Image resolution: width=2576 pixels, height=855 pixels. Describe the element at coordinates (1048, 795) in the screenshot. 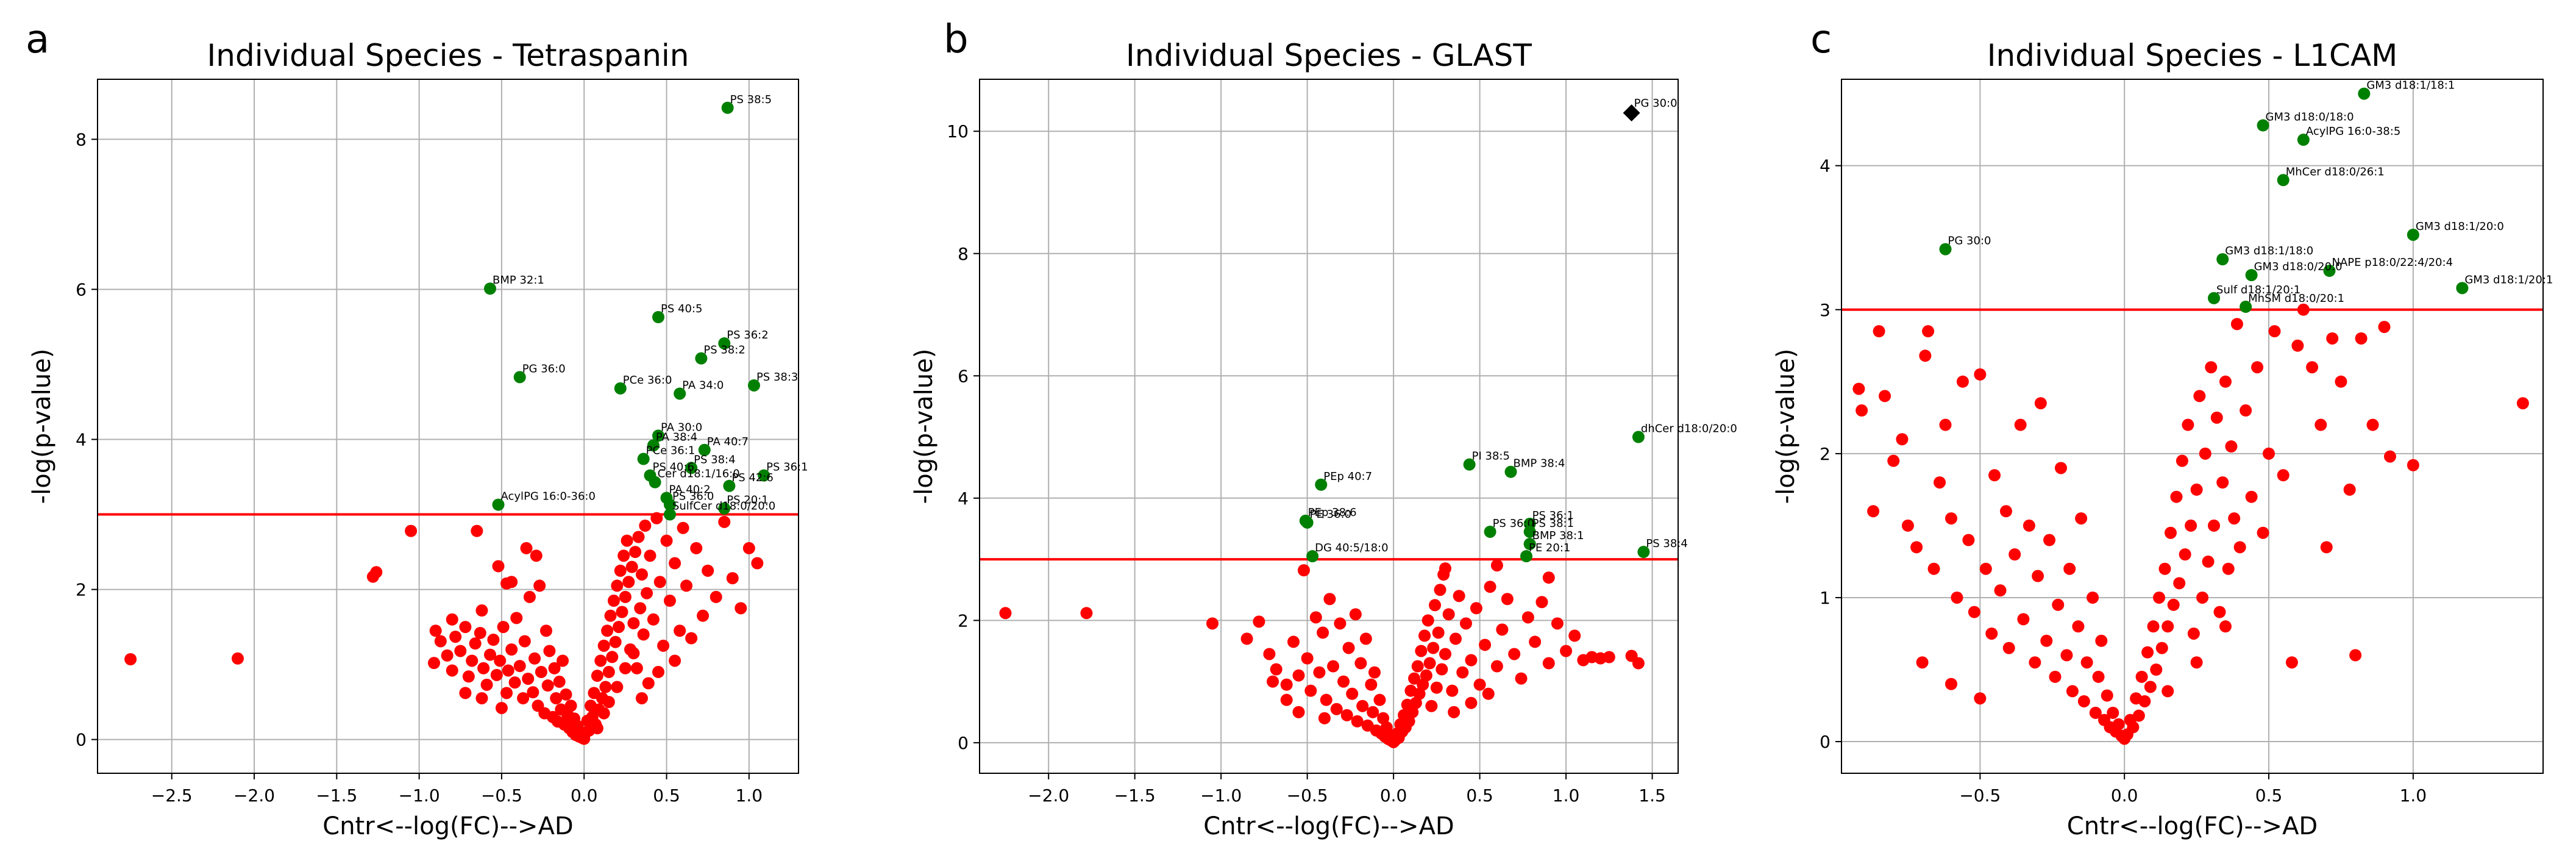

I see `x-tick-label: −2.0` at that location.